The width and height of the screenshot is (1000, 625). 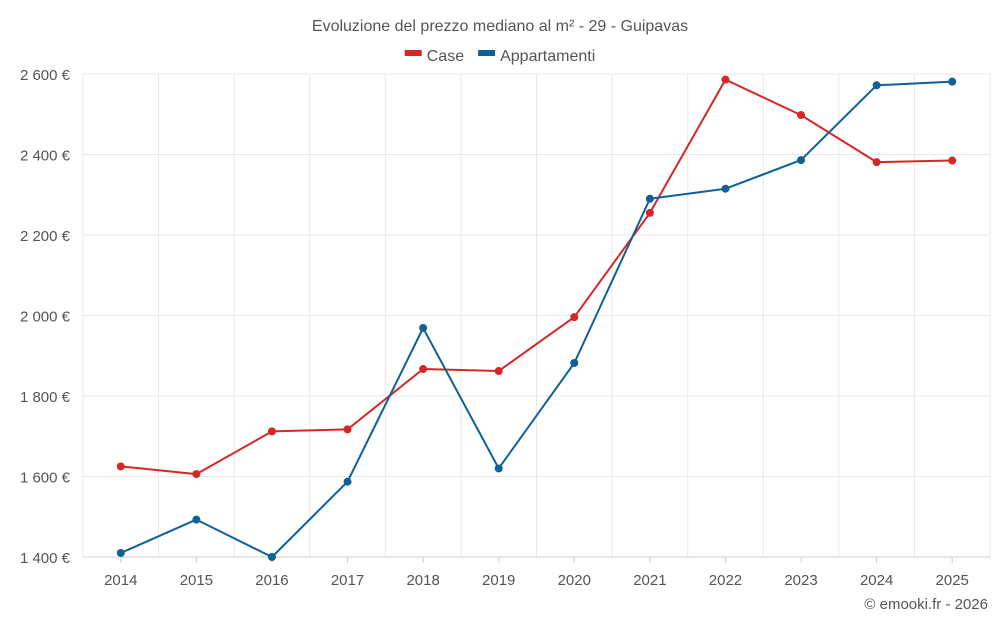 What do you see at coordinates (45, 156) in the screenshot?
I see `y-tick-label: 2 400 €` at bounding box center [45, 156].